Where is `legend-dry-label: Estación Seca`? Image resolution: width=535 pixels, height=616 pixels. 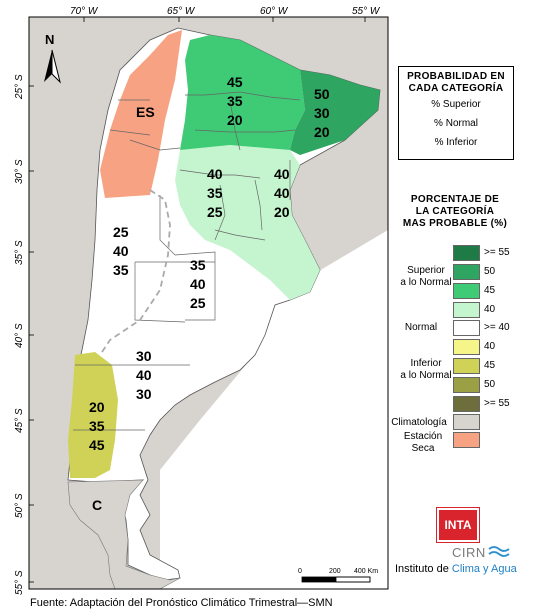
legend-dry-label: Estación Seca is located at coordinates (423, 443).